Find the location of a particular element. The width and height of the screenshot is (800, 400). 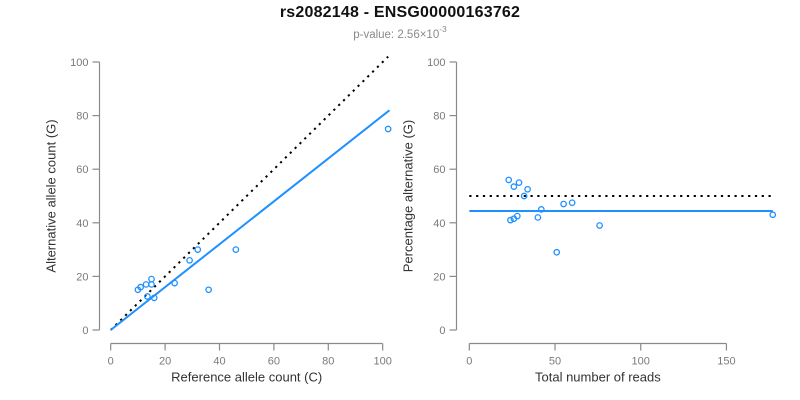

x-tick-label: 60 is located at coordinates (274, 362).